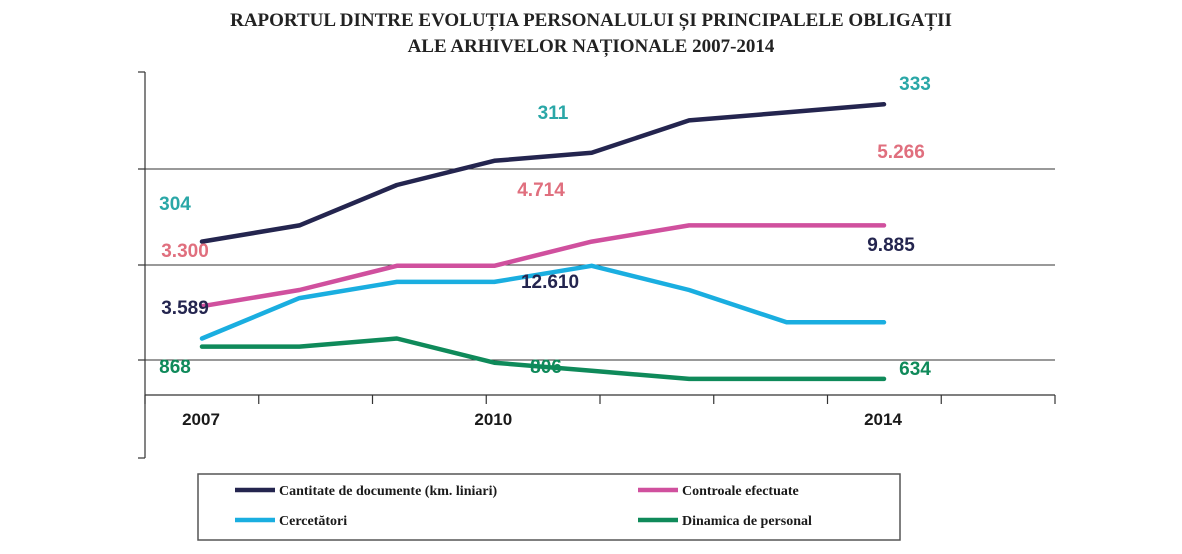 The image size is (1182, 554). Describe the element at coordinates (740, 491) in the screenshot. I see `legend-label: Controale efectuate` at that location.